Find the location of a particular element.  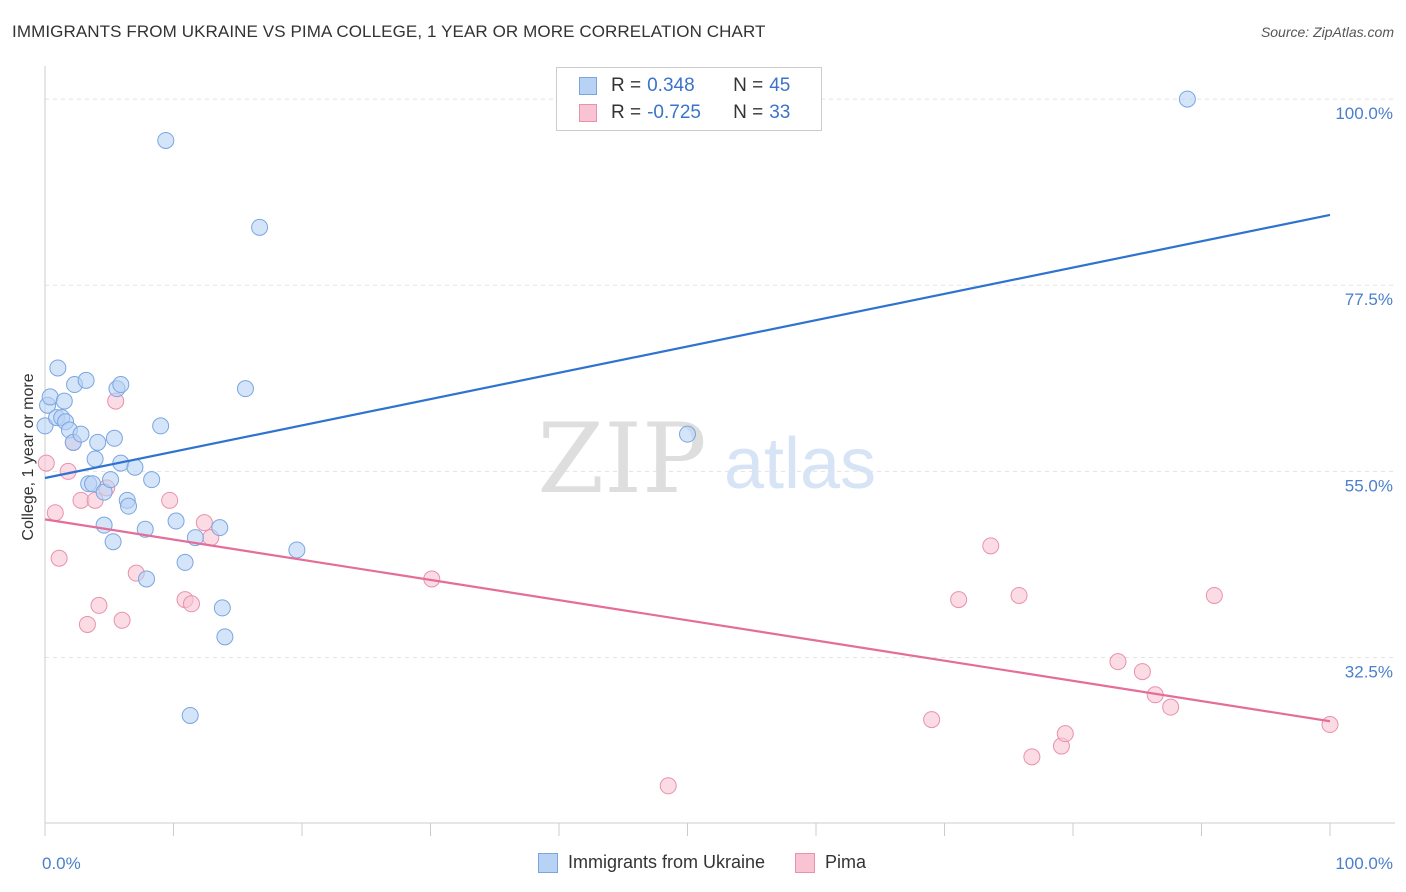

legend-item-pima: Pima is located at coordinates (830, 862).